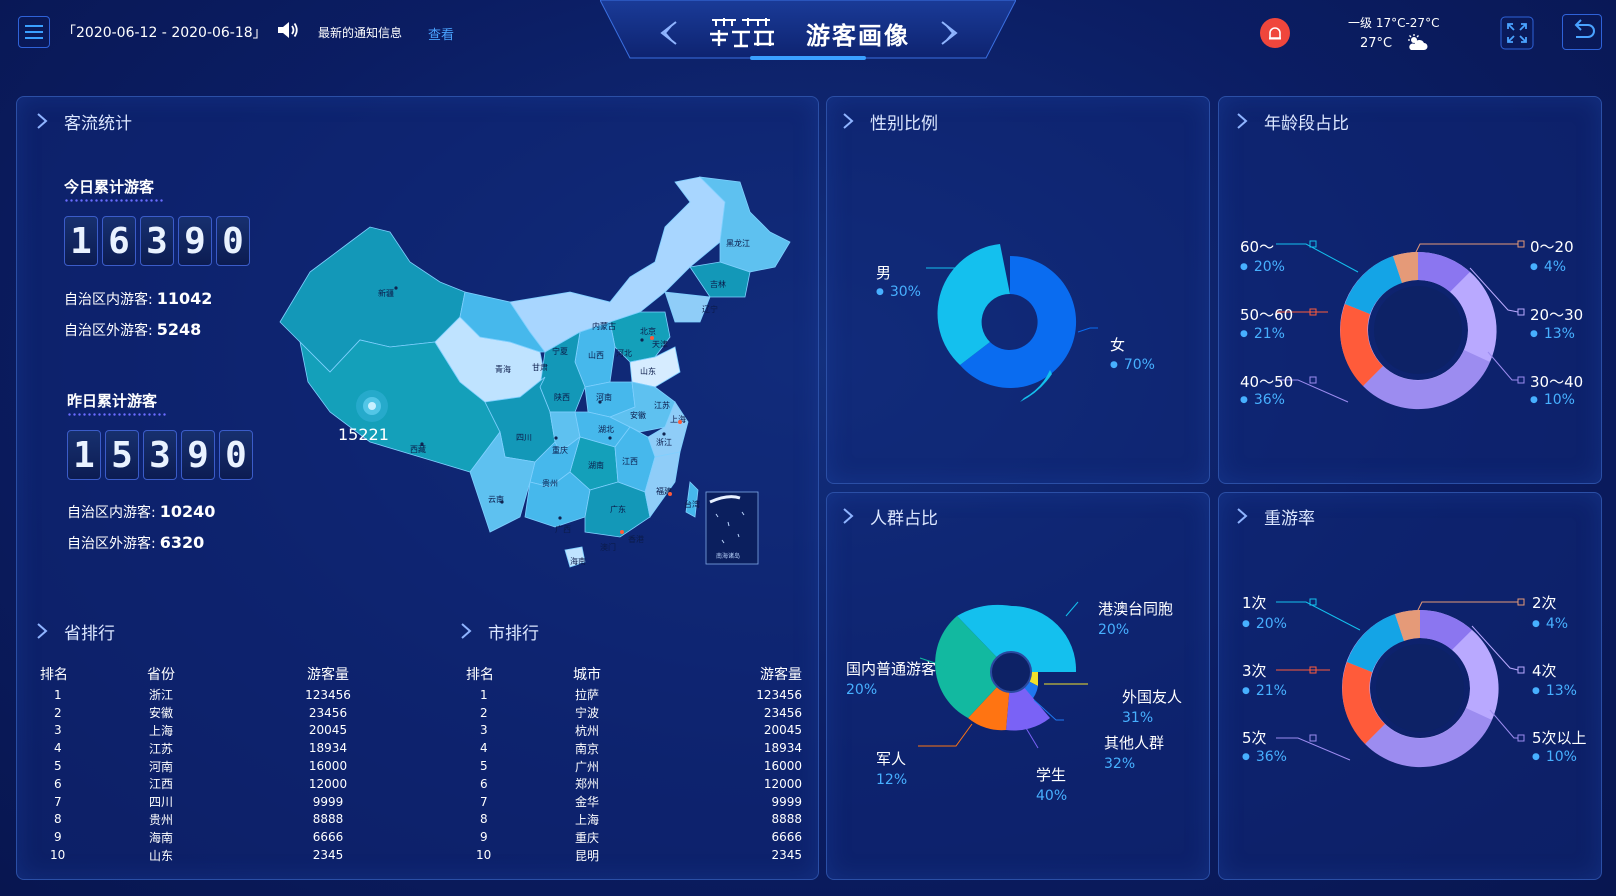 The height and width of the screenshot is (896, 1616). I want to click on map-label: 新疆, so click(386, 293).